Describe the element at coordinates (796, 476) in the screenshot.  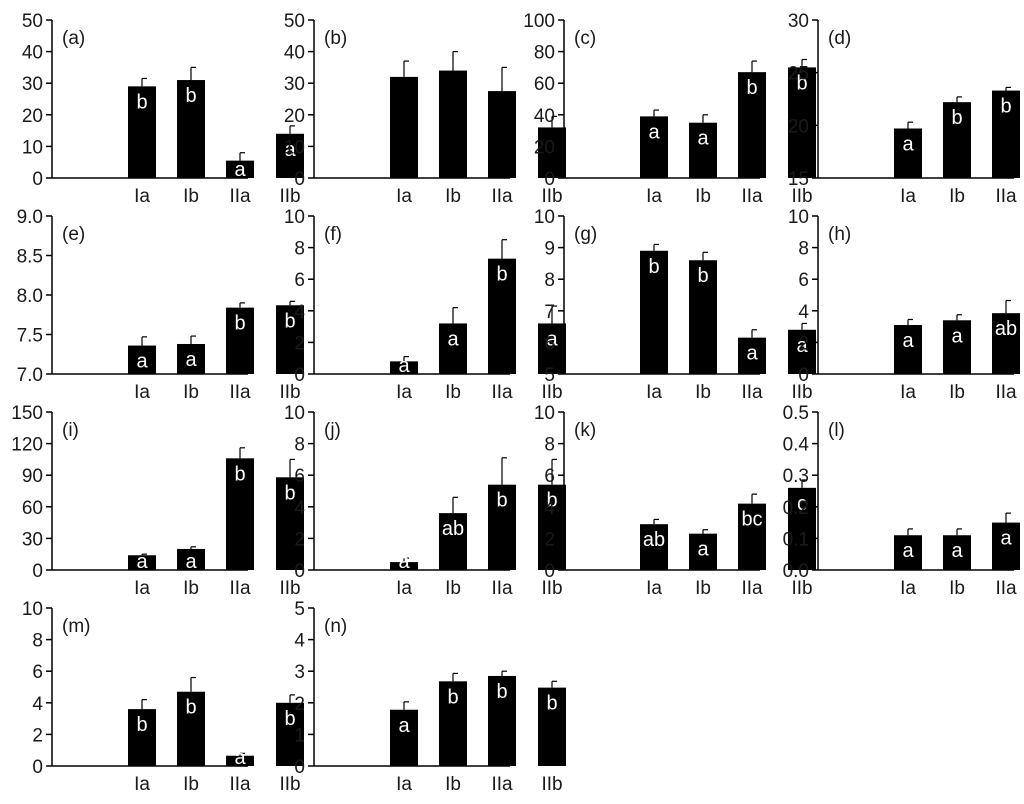
I see `y-tick-label: 0.3` at that location.